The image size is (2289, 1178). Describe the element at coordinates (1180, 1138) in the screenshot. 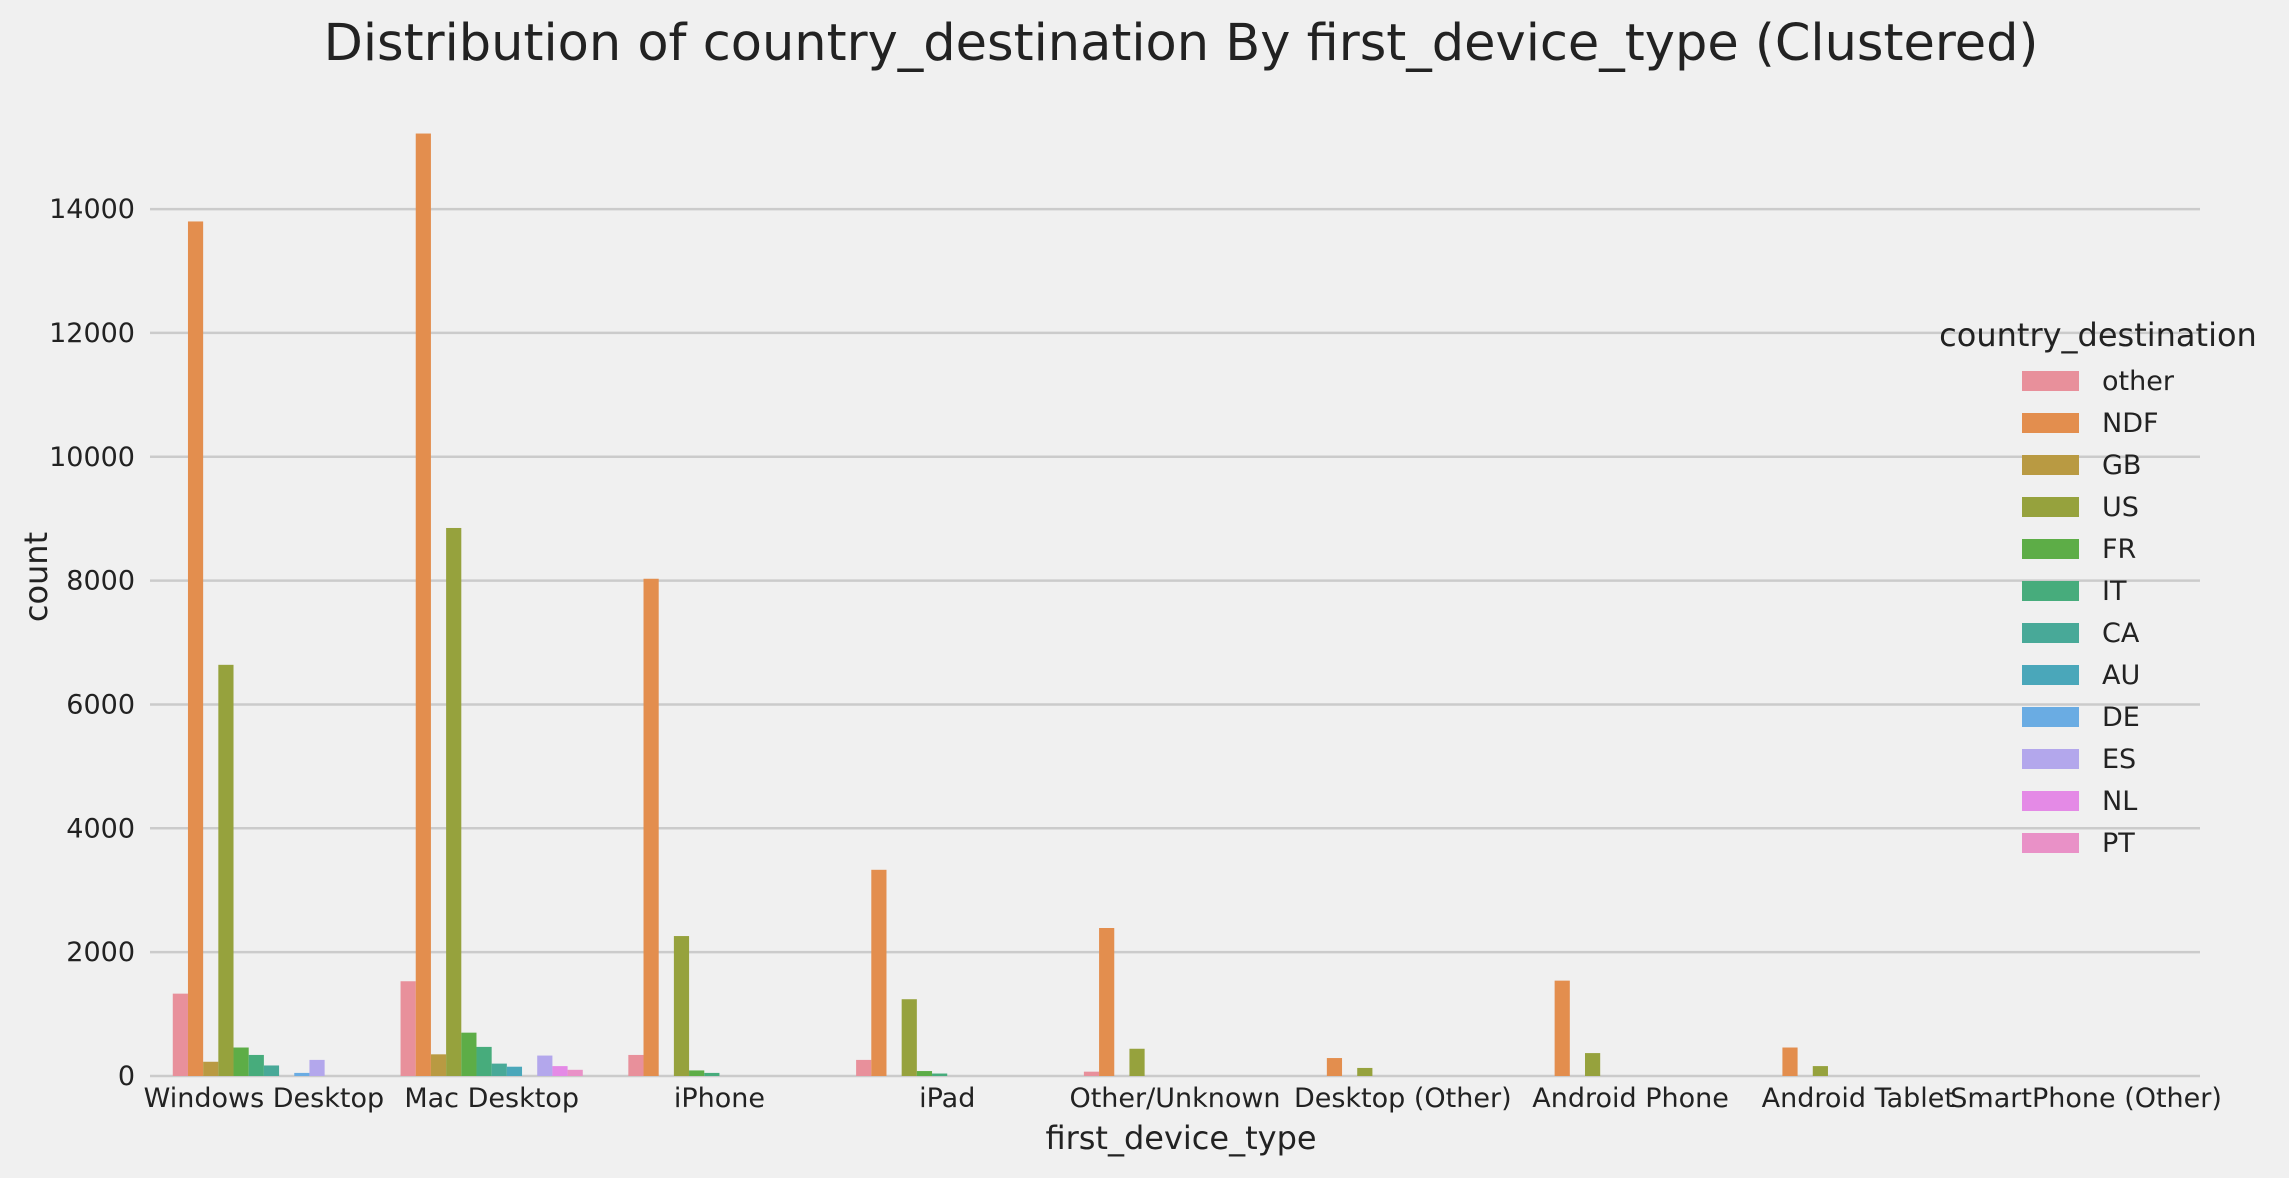

I see `x-axis-label: first_device_type` at that location.